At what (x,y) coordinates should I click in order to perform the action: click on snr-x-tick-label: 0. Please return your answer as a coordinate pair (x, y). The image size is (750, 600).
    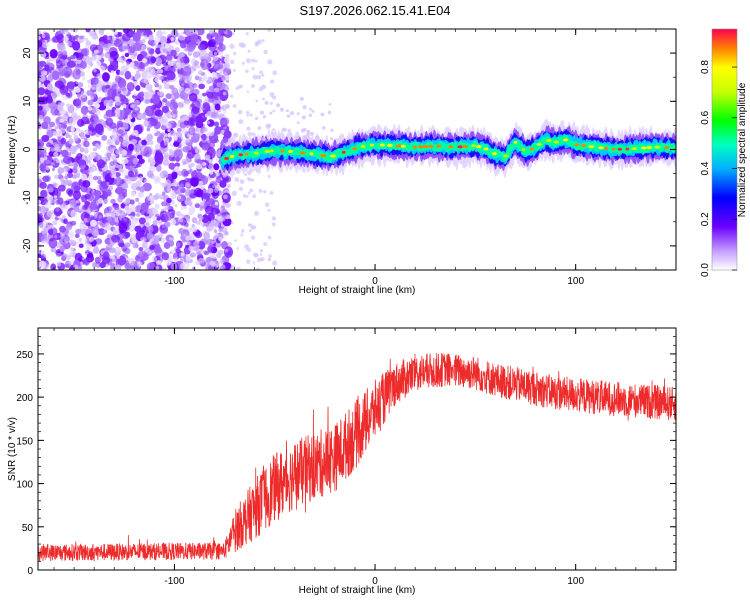
    Looking at the image, I should click on (375, 581).